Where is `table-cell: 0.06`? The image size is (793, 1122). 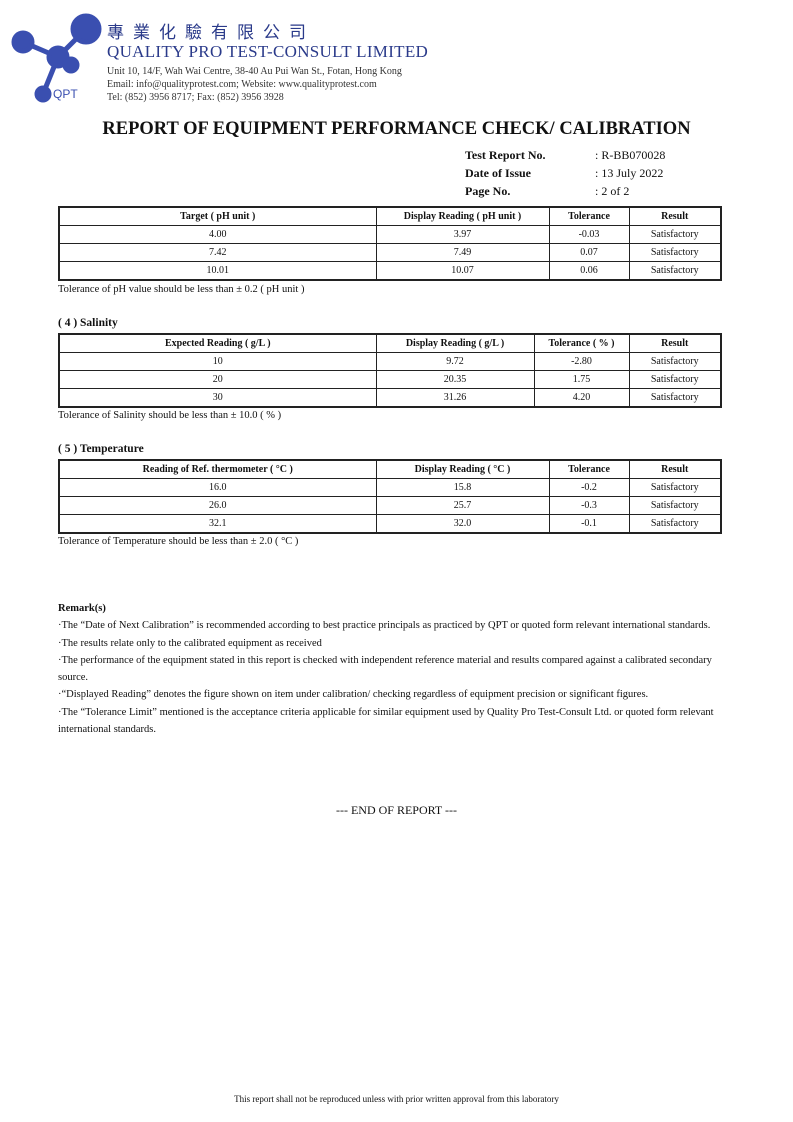
table-cell: 0.06 is located at coordinates (589, 271).